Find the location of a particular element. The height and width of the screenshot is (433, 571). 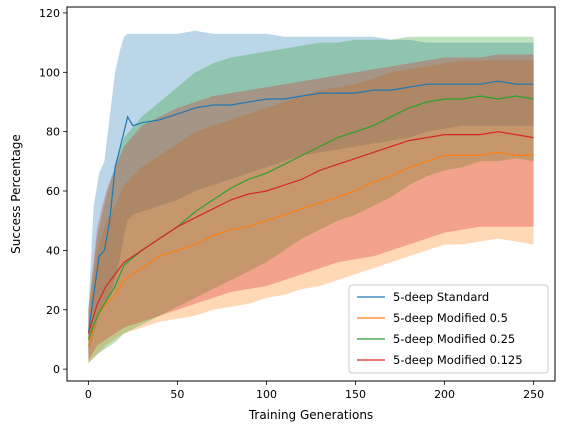

legend-label-2: 5-deep Modified 0.5 is located at coordinates (450, 318).